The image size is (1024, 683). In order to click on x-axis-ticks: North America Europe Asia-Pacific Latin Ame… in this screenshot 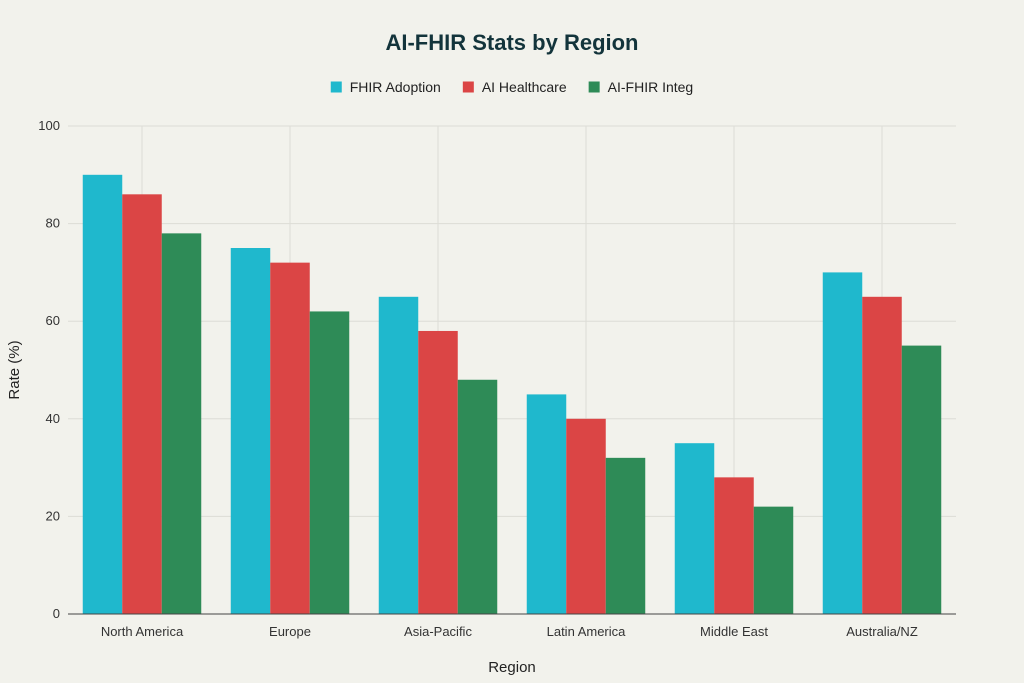, I will do `click(509, 631)`.